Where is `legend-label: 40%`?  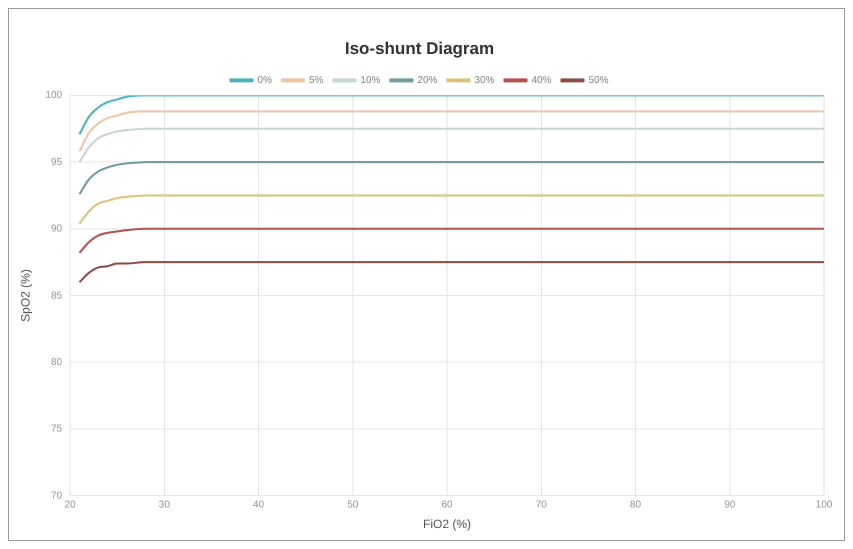 legend-label: 40% is located at coordinates (541, 80).